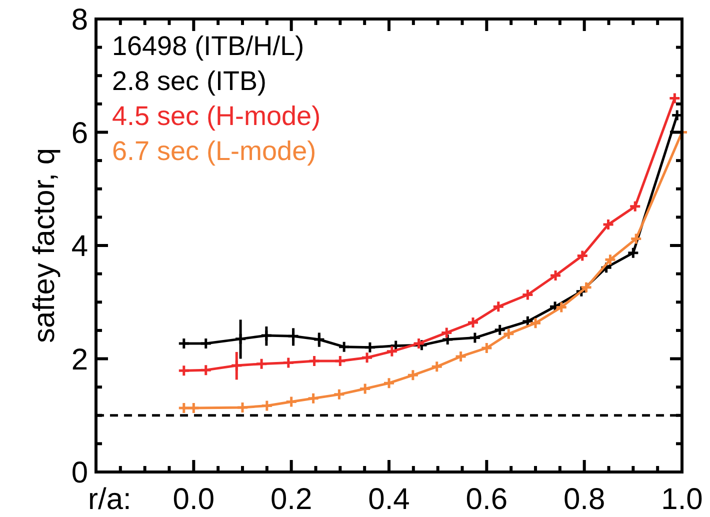  Describe the element at coordinates (79, 20) in the screenshot. I see `y-tick-label: 8` at that location.